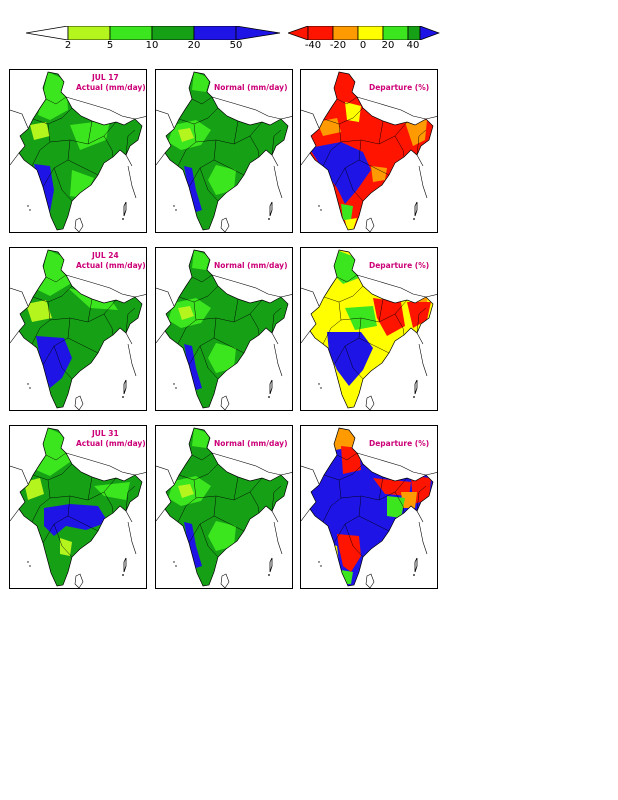 The width and height of the screenshot is (618, 800). What do you see at coordinates (338, 45) in the screenshot?
I see `departure-tick-minus20: -20` at bounding box center [338, 45].